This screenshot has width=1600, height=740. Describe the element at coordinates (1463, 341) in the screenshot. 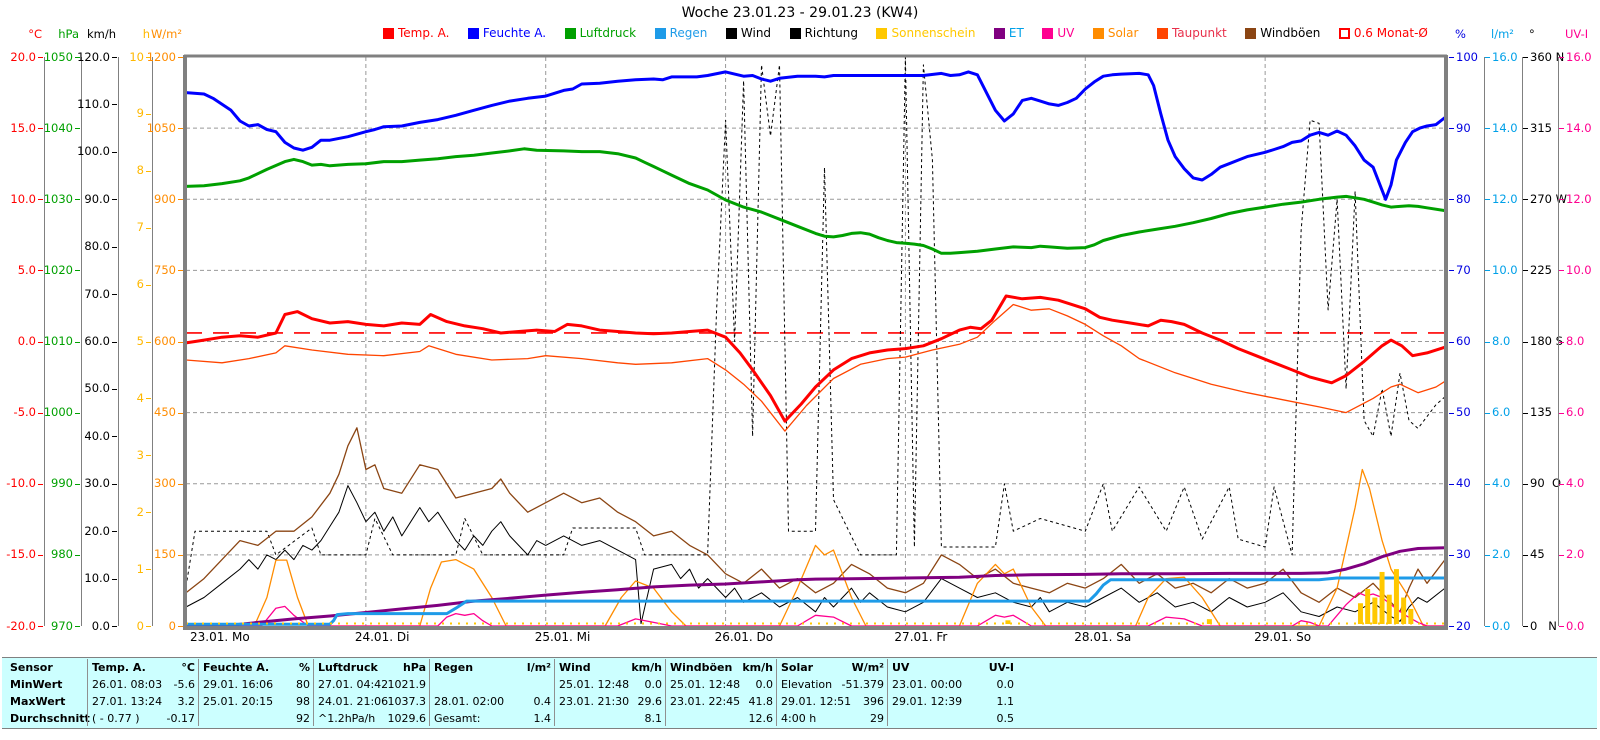

I see `axis-tick-label: 60` at that location.